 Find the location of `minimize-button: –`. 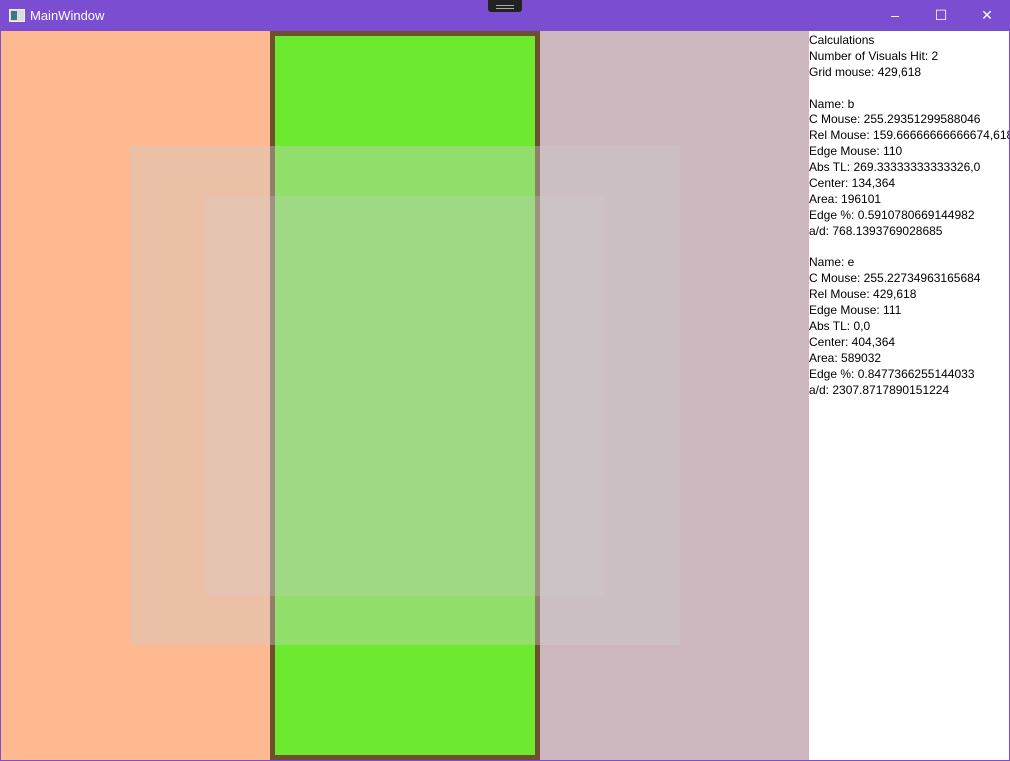

minimize-button: – is located at coordinates (895, 15).